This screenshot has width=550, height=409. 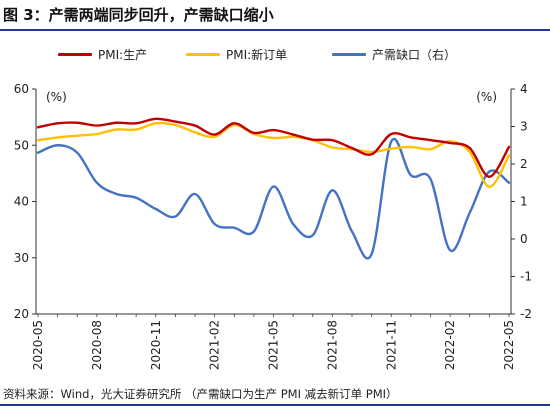 I want to click on legend-item-gap: 产需缺口（右）, so click(x=394, y=54).